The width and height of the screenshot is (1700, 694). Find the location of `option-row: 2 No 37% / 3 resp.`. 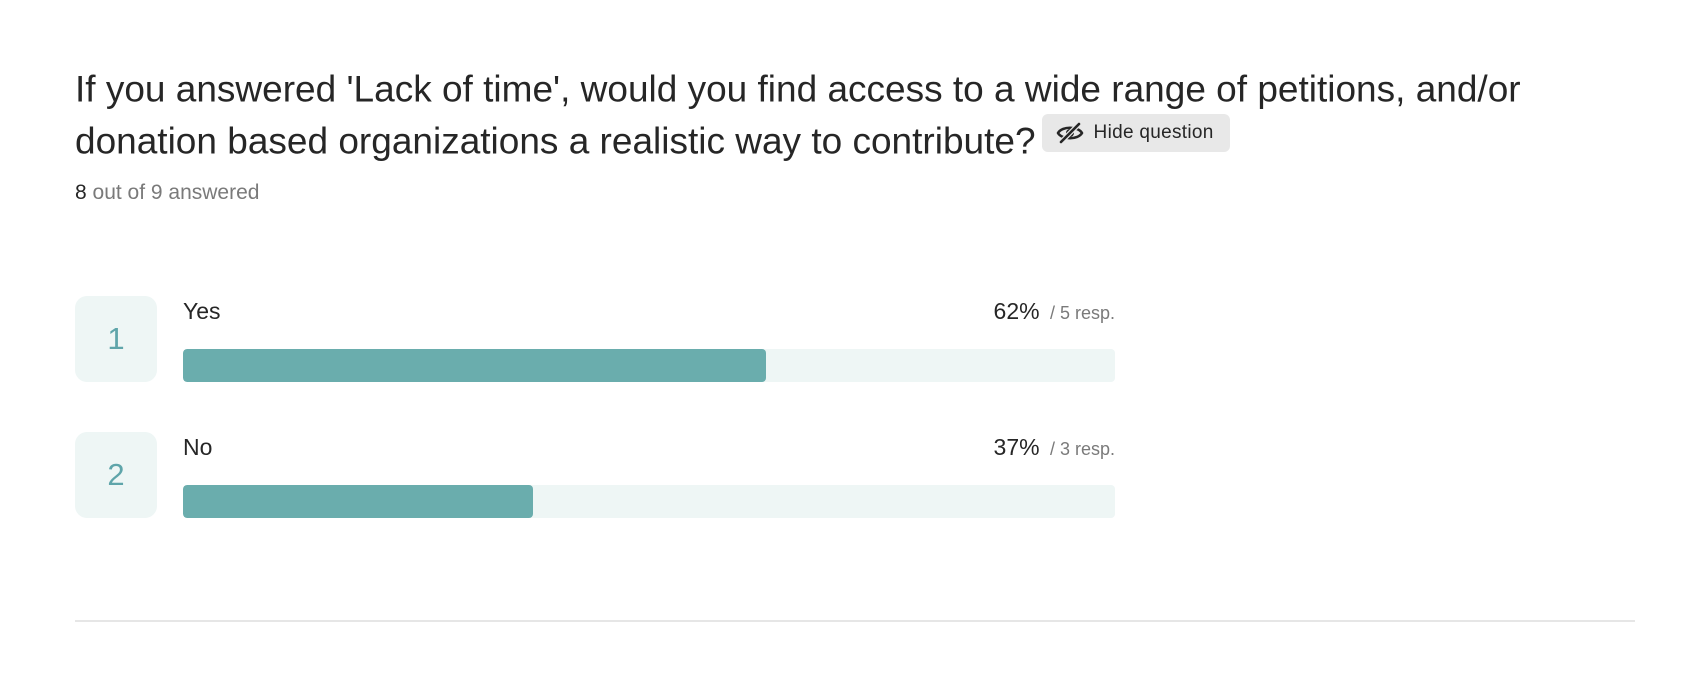

option-row: 2 No 37% / 3 resp. is located at coordinates (595, 475).